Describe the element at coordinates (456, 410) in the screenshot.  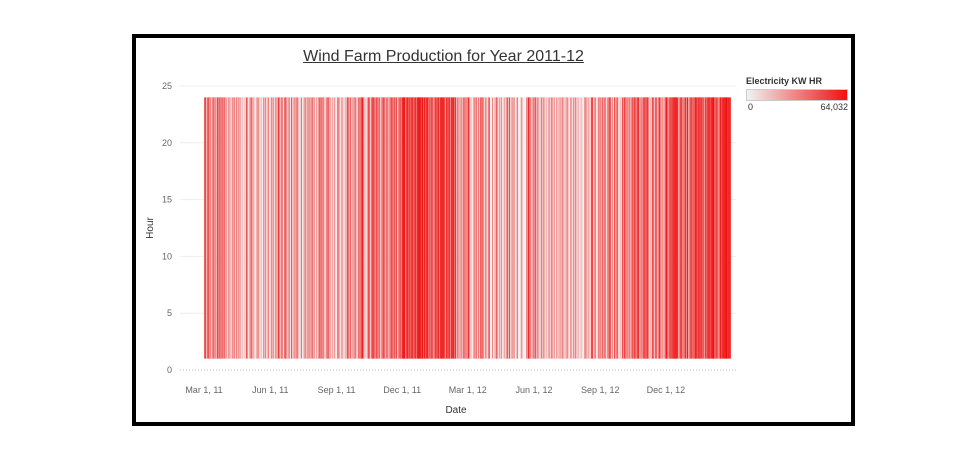
I see `x-axis-title: Date` at that location.